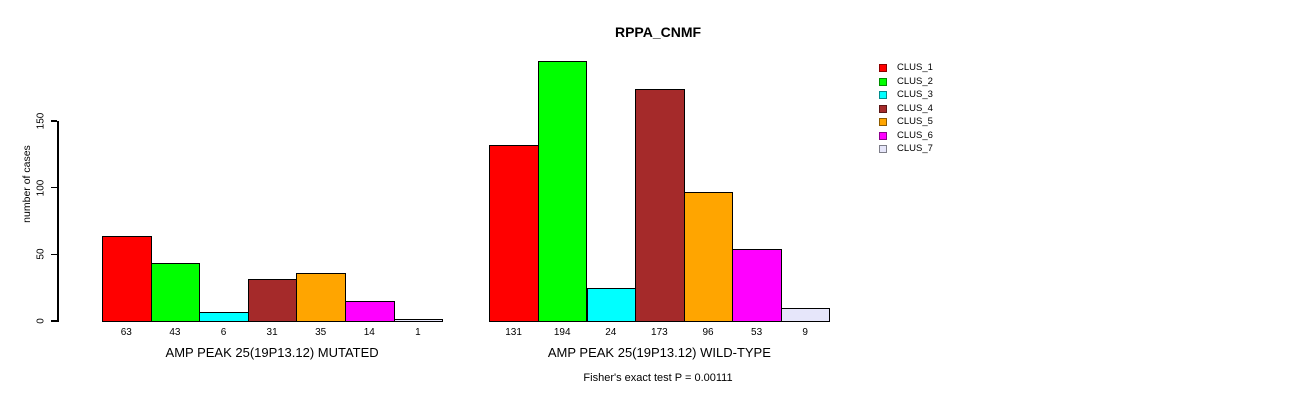 Image resolution: width=1290 pixels, height=400 pixels. I want to click on y-tick-label: 50, so click(41, 254).